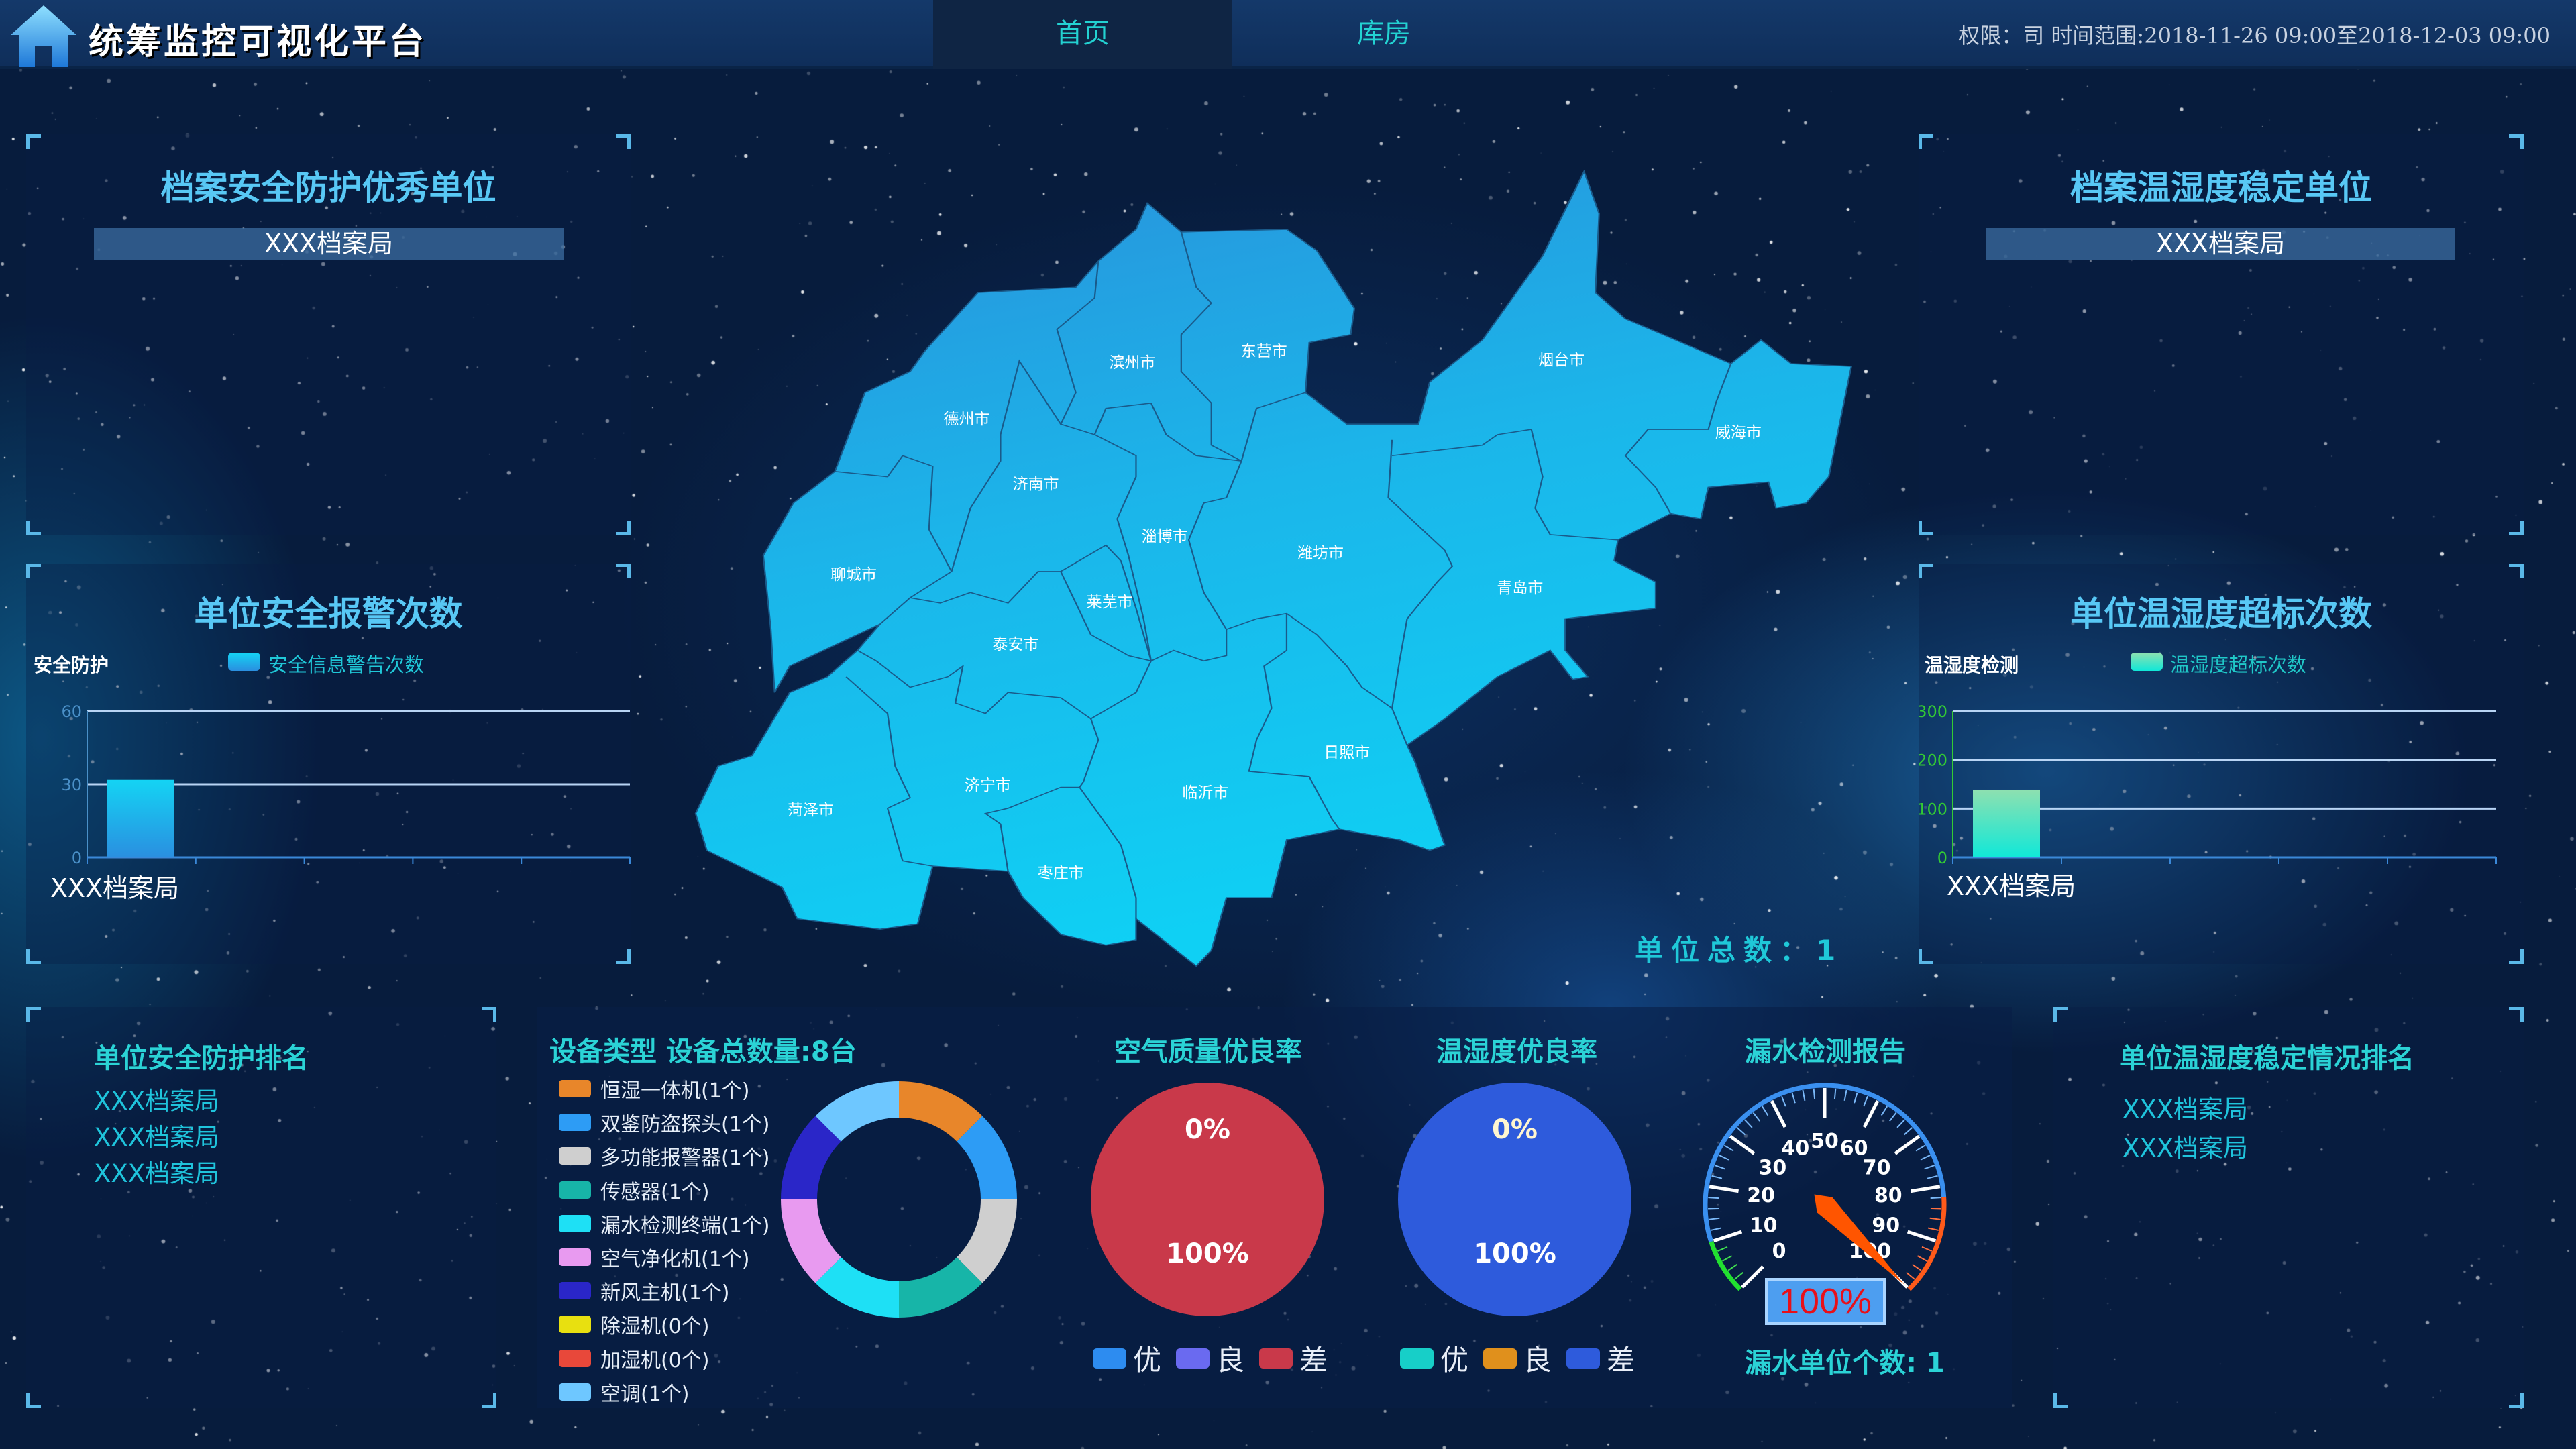 This screenshot has height=1449, width=2576. Describe the element at coordinates (624, 1392) in the screenshot. I see `legend-item: 空调(1个)` at that location.